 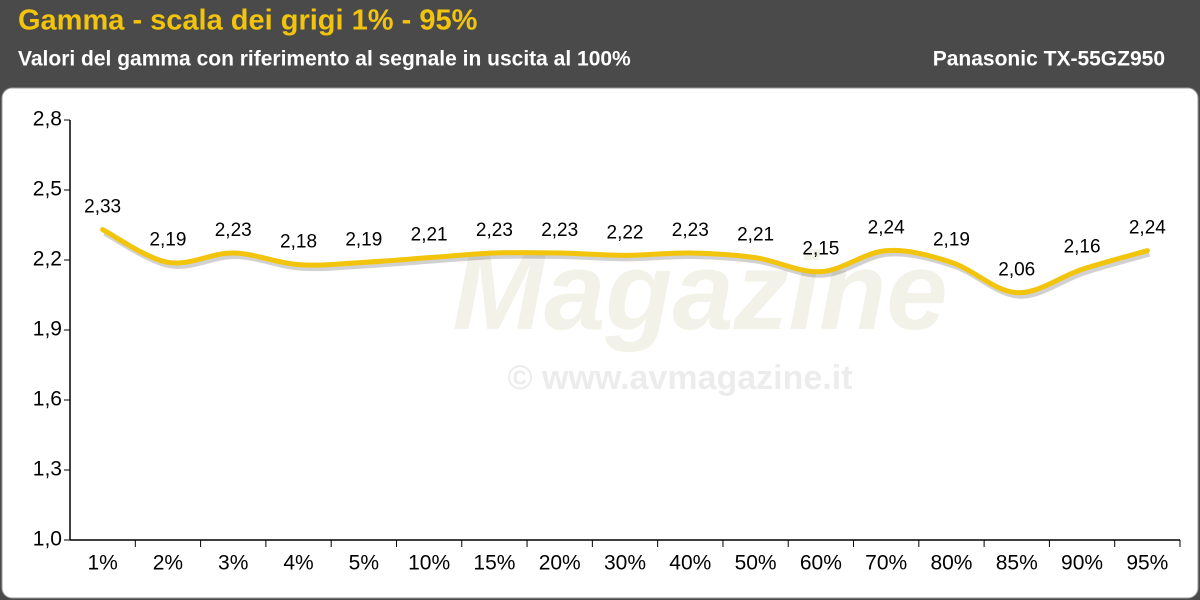 What do you see at coordinates (560, 563) in the screenshot?
I see `x-tick-label: 20%` at bounding box center [560, 563].